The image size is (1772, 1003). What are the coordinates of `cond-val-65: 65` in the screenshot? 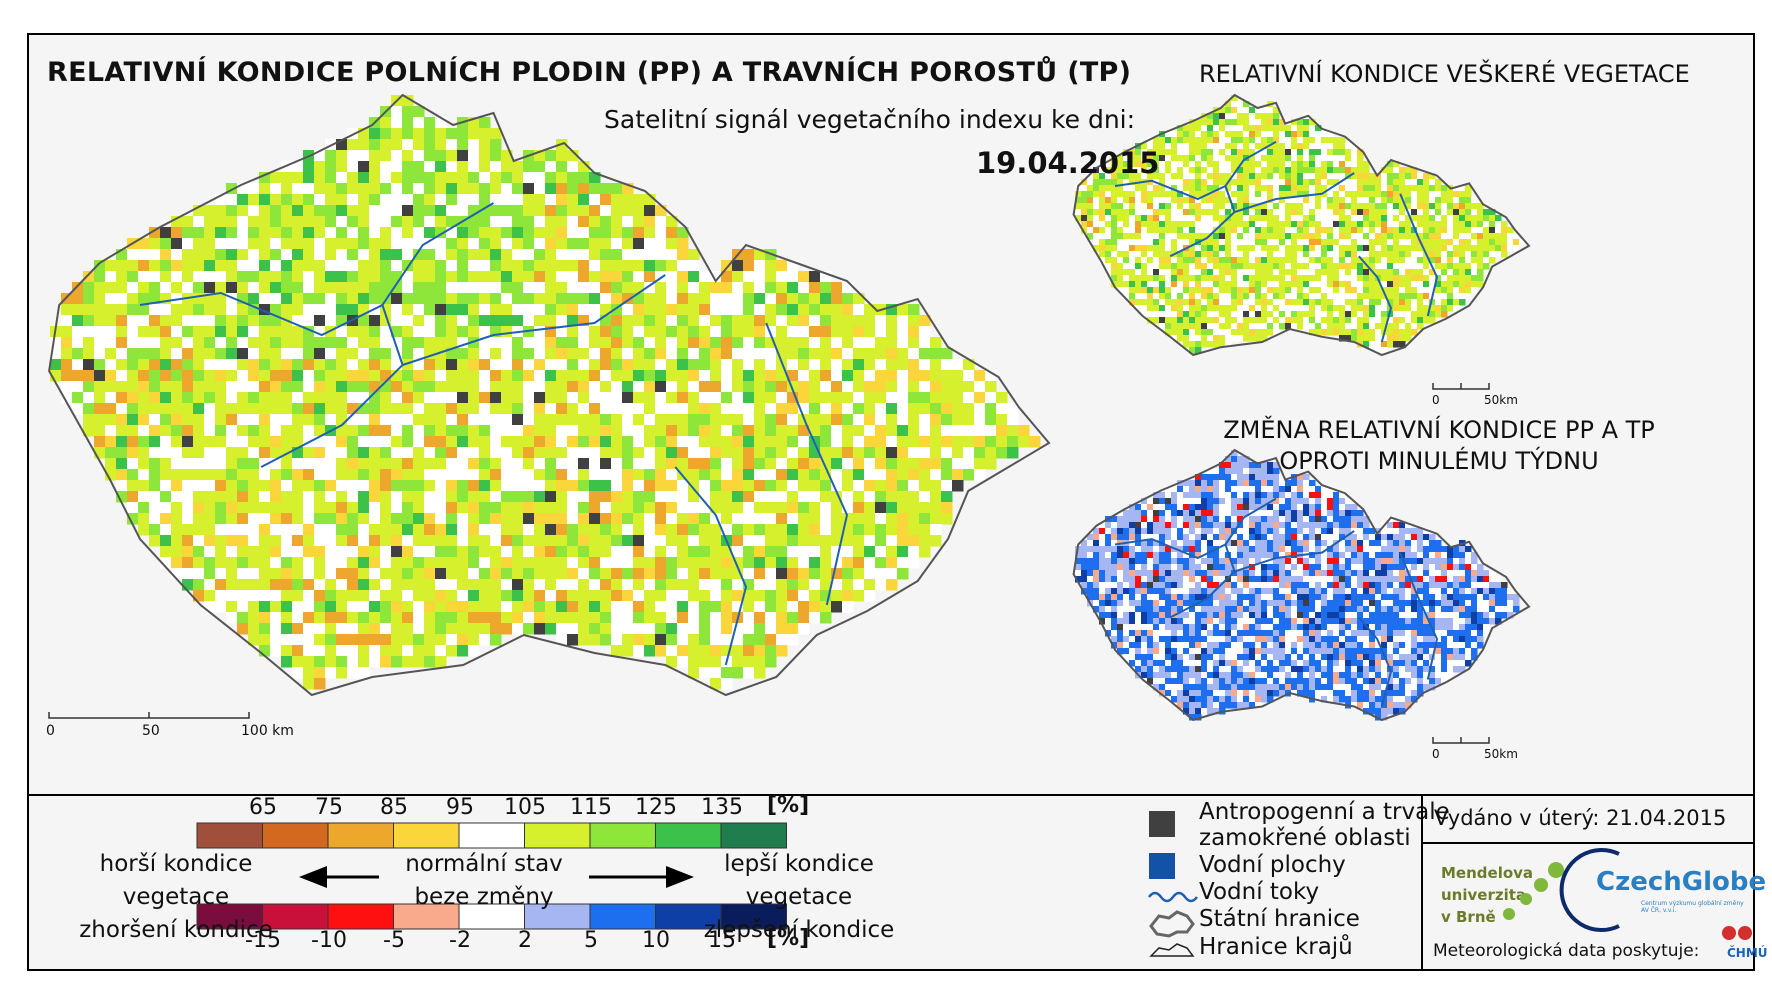 It's located at (263, 807).